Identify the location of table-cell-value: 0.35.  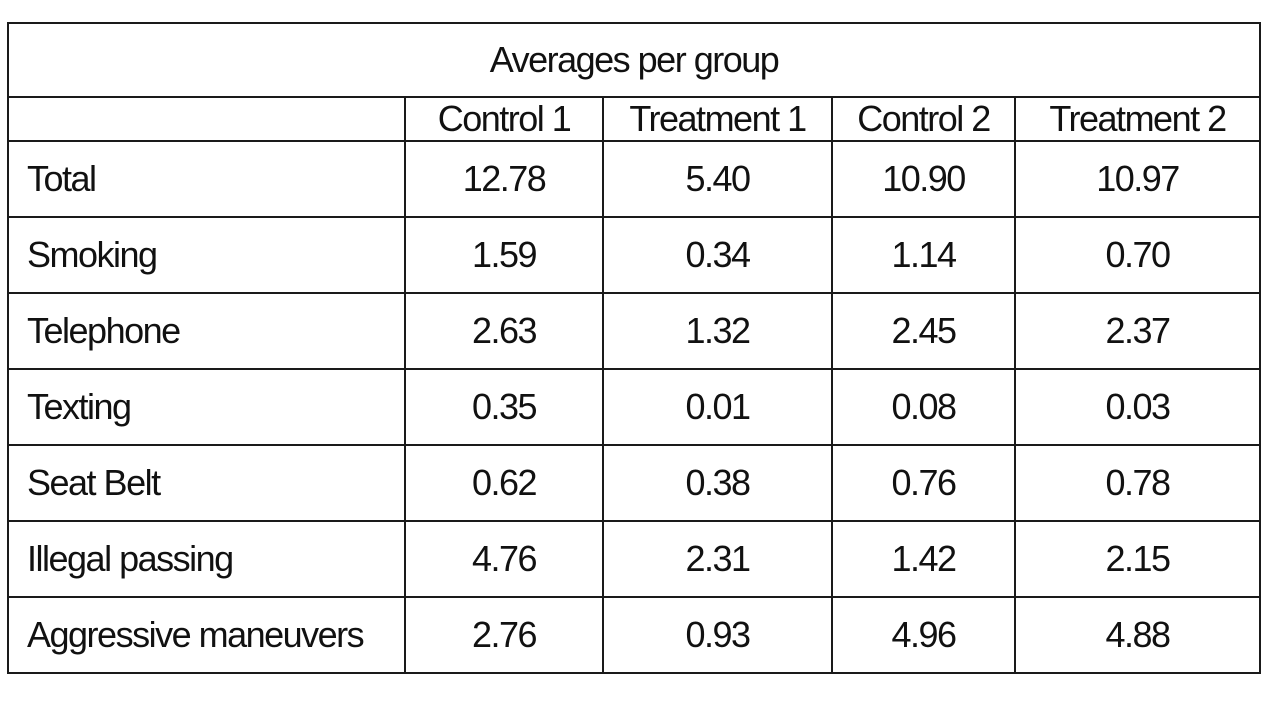
(504, 407).